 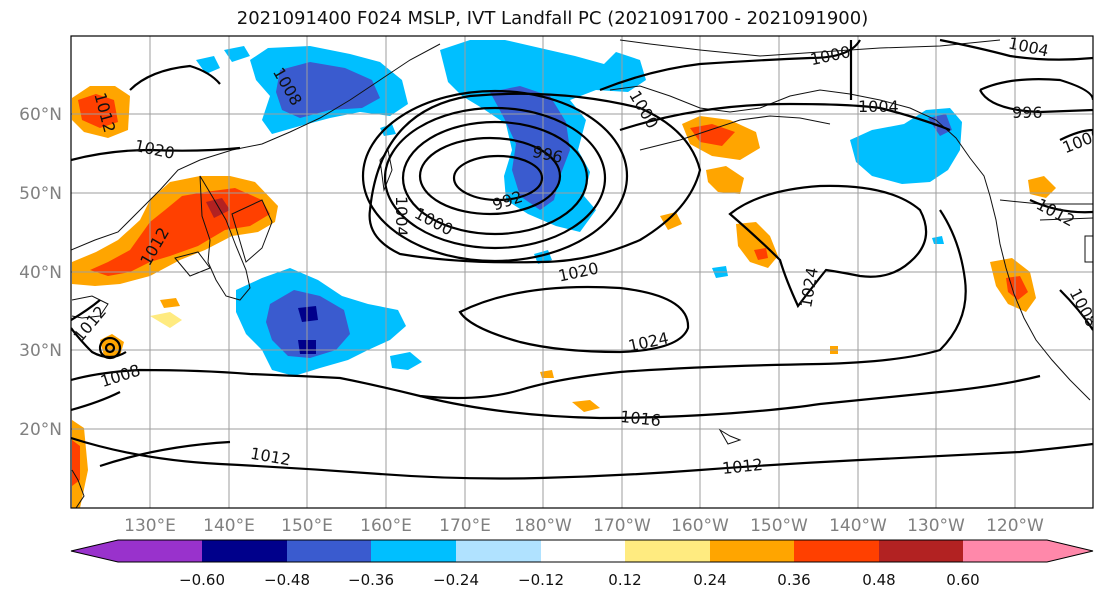 I want to click on colorbar-tick: 0.36, so click(x=793, y=580).